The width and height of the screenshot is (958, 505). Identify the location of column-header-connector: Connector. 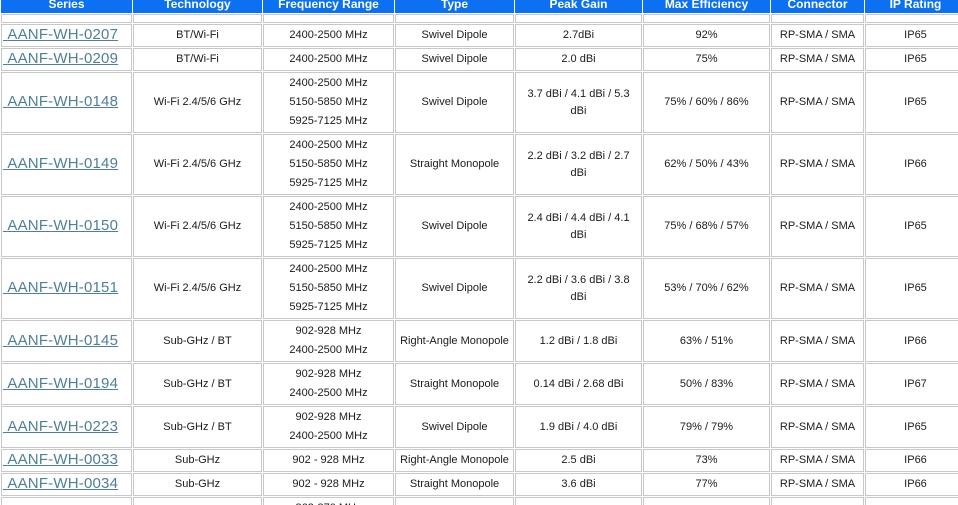
(817, 6).